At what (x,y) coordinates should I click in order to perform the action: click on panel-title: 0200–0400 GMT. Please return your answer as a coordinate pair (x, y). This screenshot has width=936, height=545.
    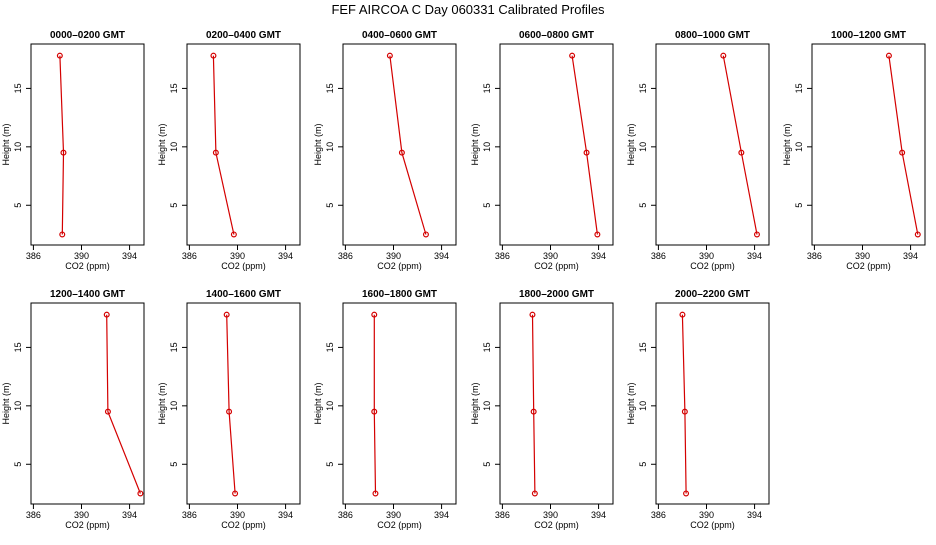
    Looking at the image, I should click on (243, 35).